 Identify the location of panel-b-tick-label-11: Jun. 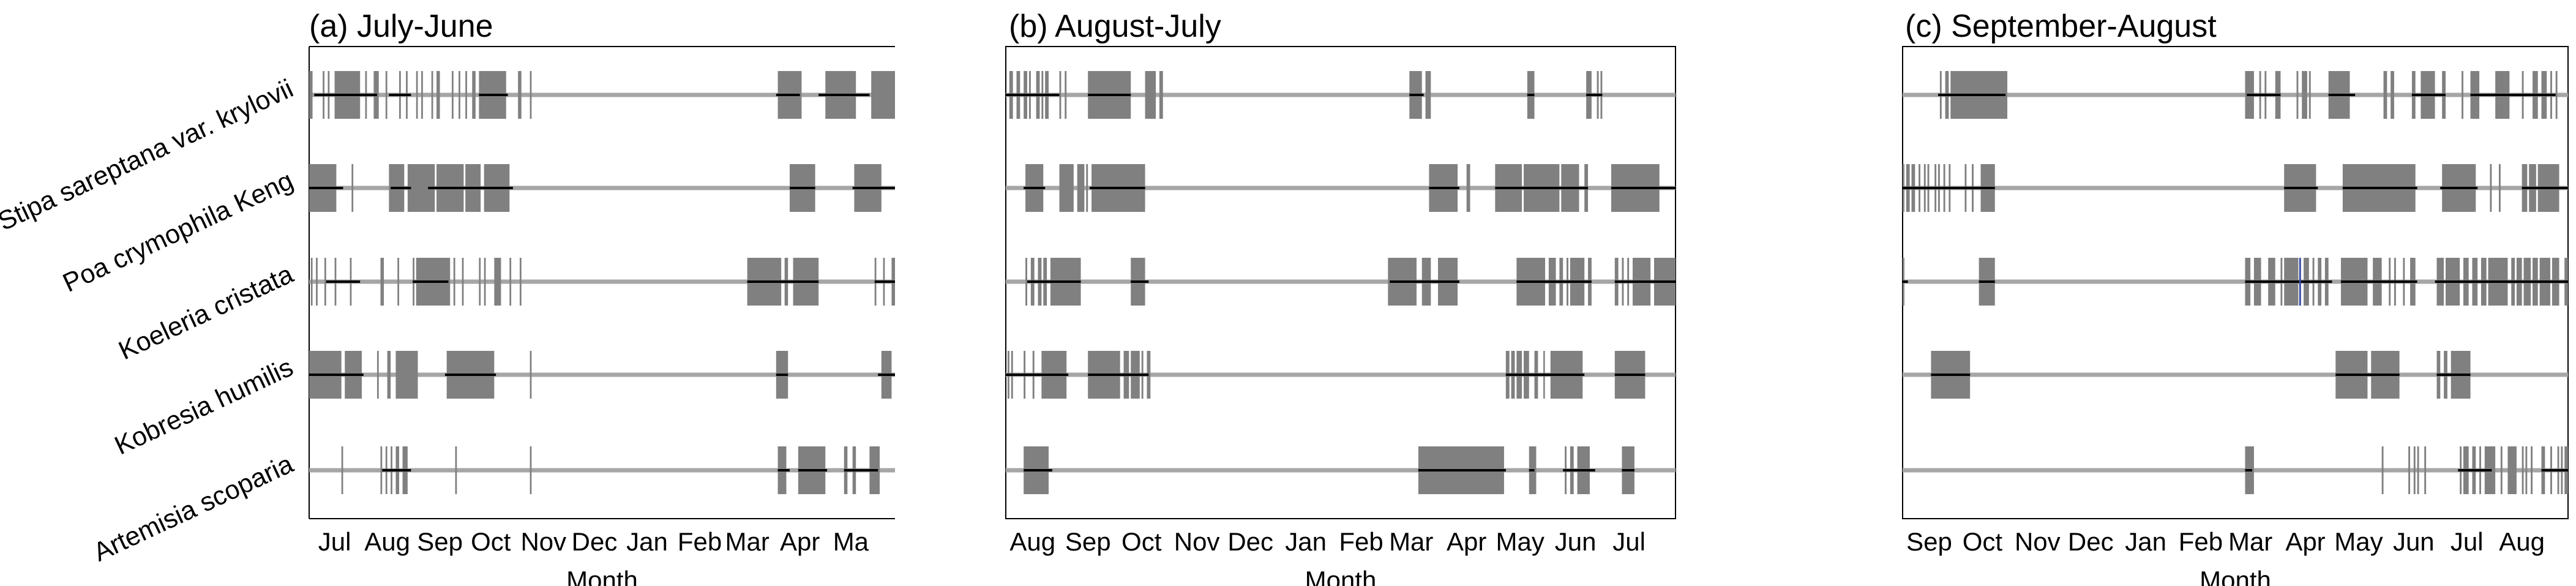
(1576, 541).